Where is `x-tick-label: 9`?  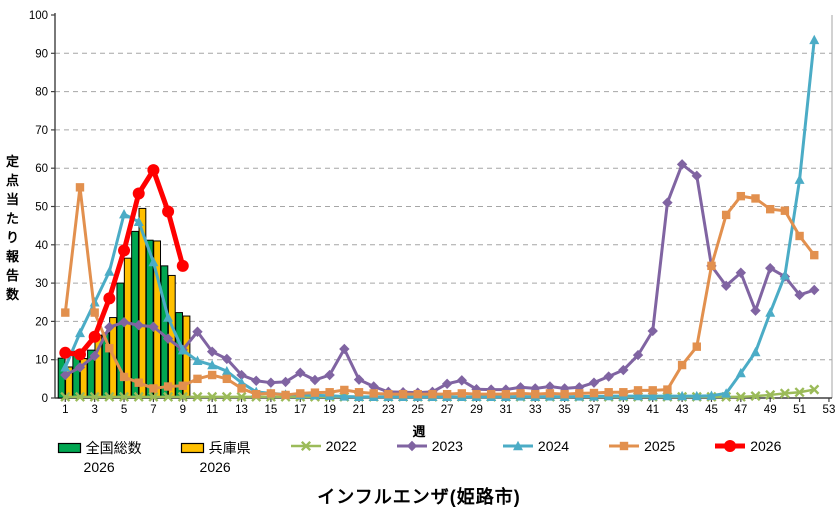 x-tick-label: 9 is located at coordinates (183, 410).